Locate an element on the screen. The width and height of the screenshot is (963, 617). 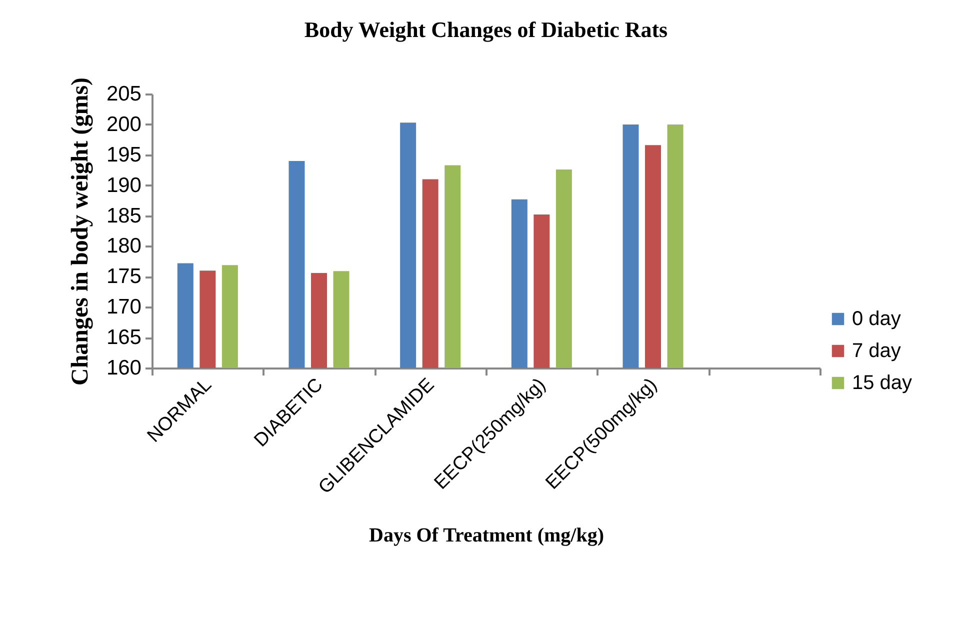
x-axis-title: Days Of Treatment (mg/kg) is located at coordinates (486, 535).